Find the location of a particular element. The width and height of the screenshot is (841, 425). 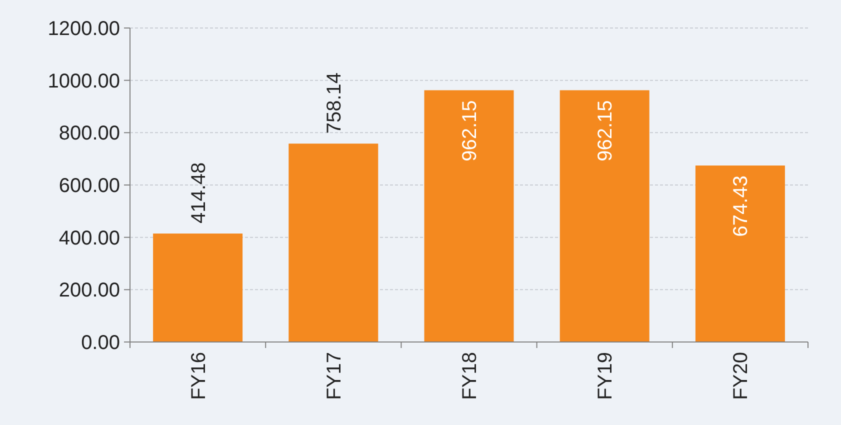

x-tick-label: FY18 is located at coordinates (470, 376).